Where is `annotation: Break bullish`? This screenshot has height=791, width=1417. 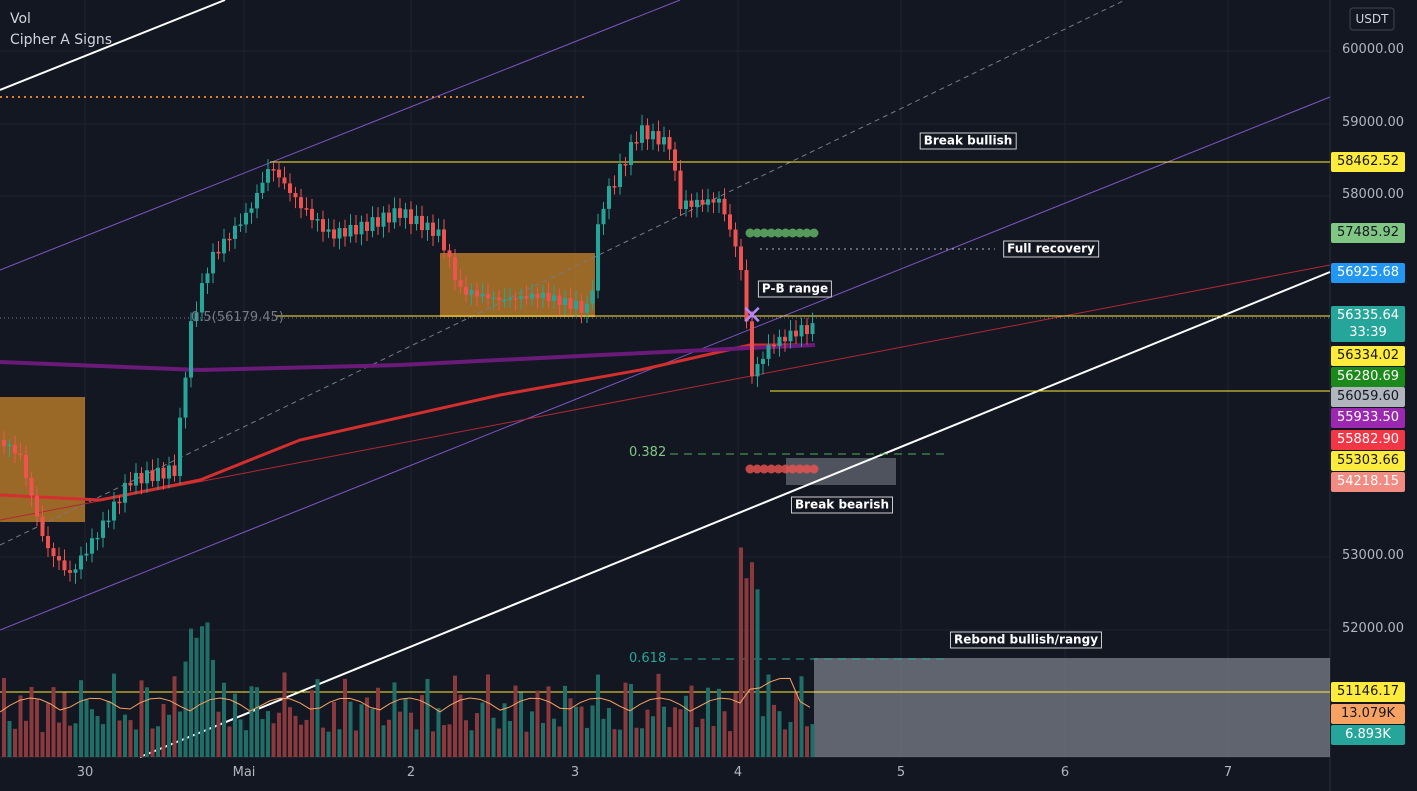
annotation: Break bullish is located at coordinates (968, 141).